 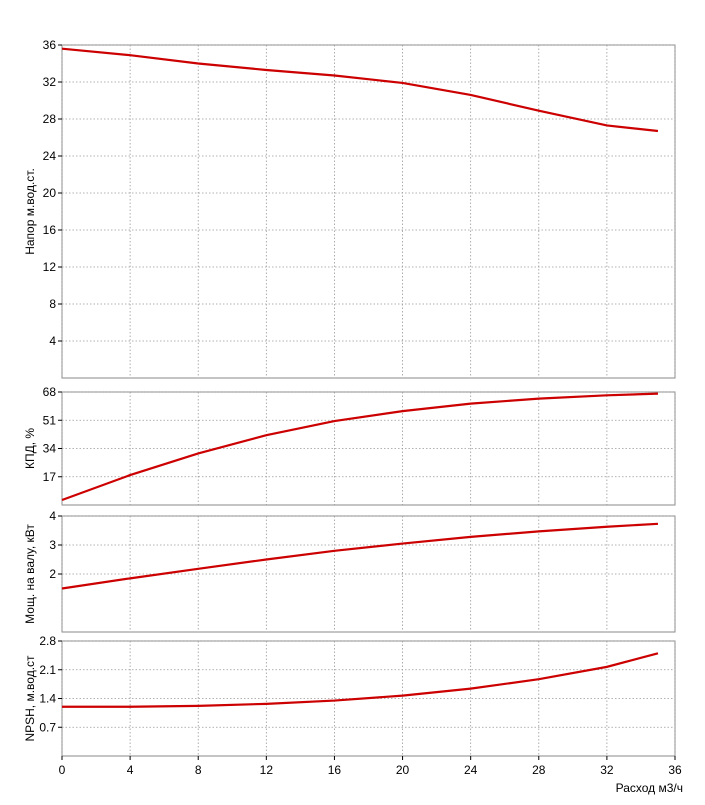 I want to click on y-tick-label: 17, so click(x=50, y=477).